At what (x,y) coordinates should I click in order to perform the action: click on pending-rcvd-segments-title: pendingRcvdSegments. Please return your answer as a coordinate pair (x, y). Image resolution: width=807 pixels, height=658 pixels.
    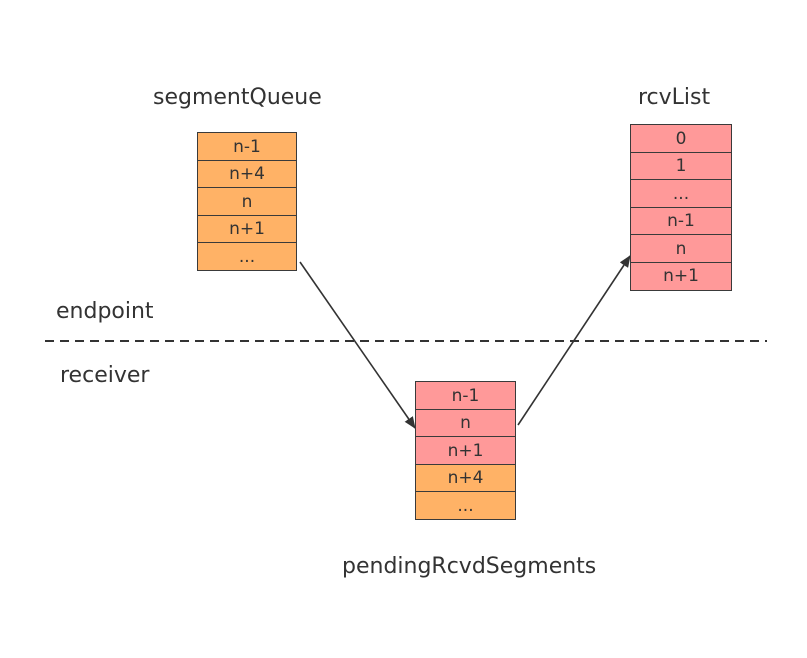
    Looking at the image, I should click on (469, 566).